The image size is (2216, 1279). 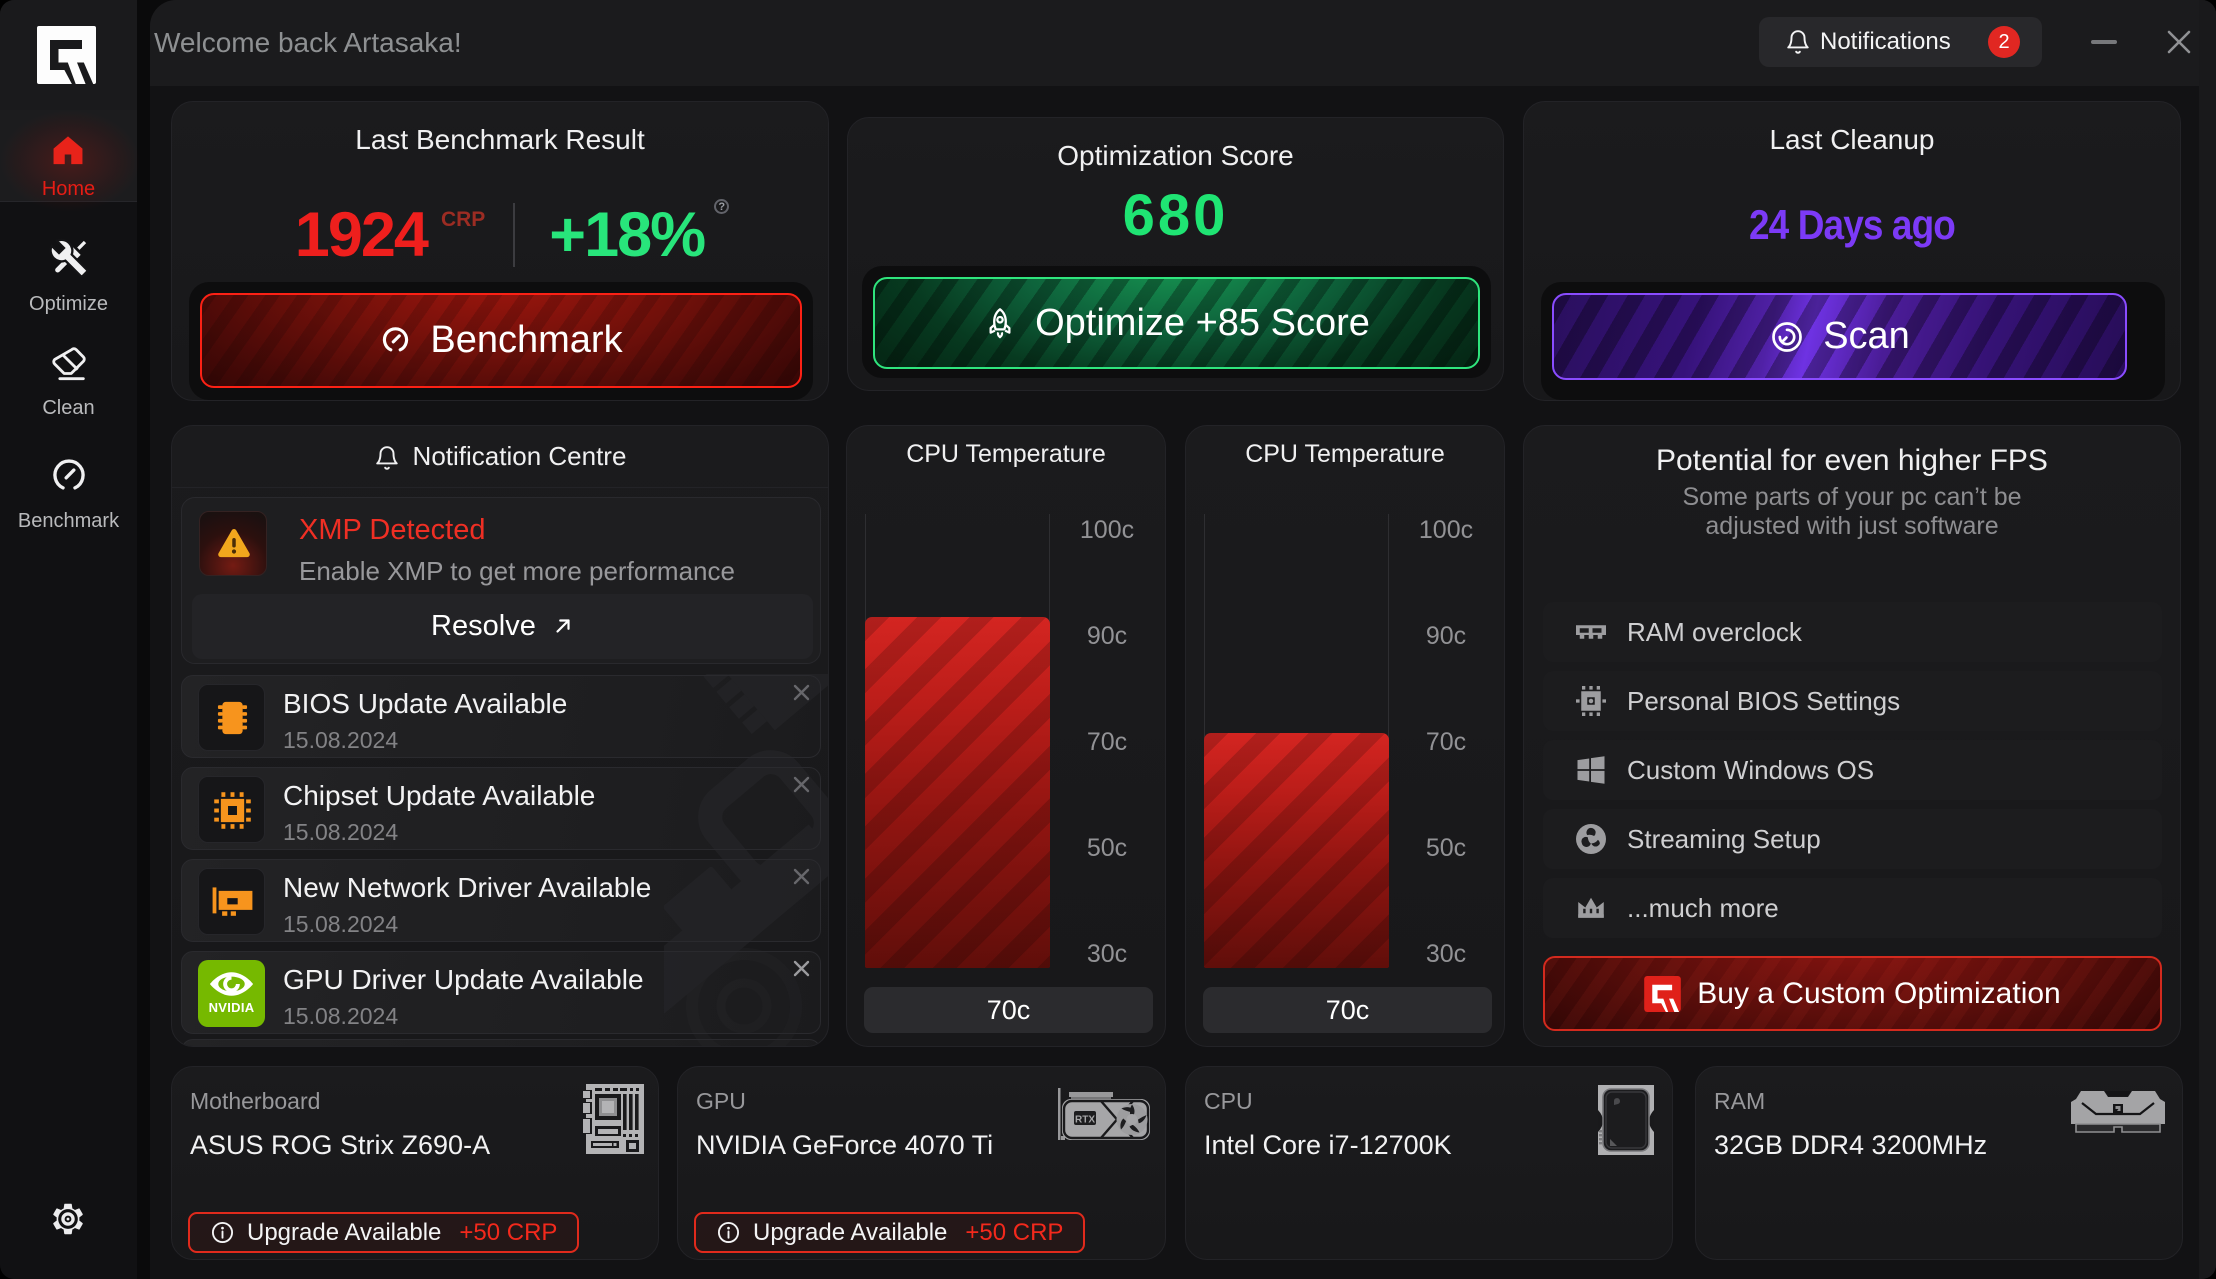 What do you see at coordinates (1085, 1120) in the screenshot?
I see `svg-text: RTX` at bounding box center [1085, 1120].